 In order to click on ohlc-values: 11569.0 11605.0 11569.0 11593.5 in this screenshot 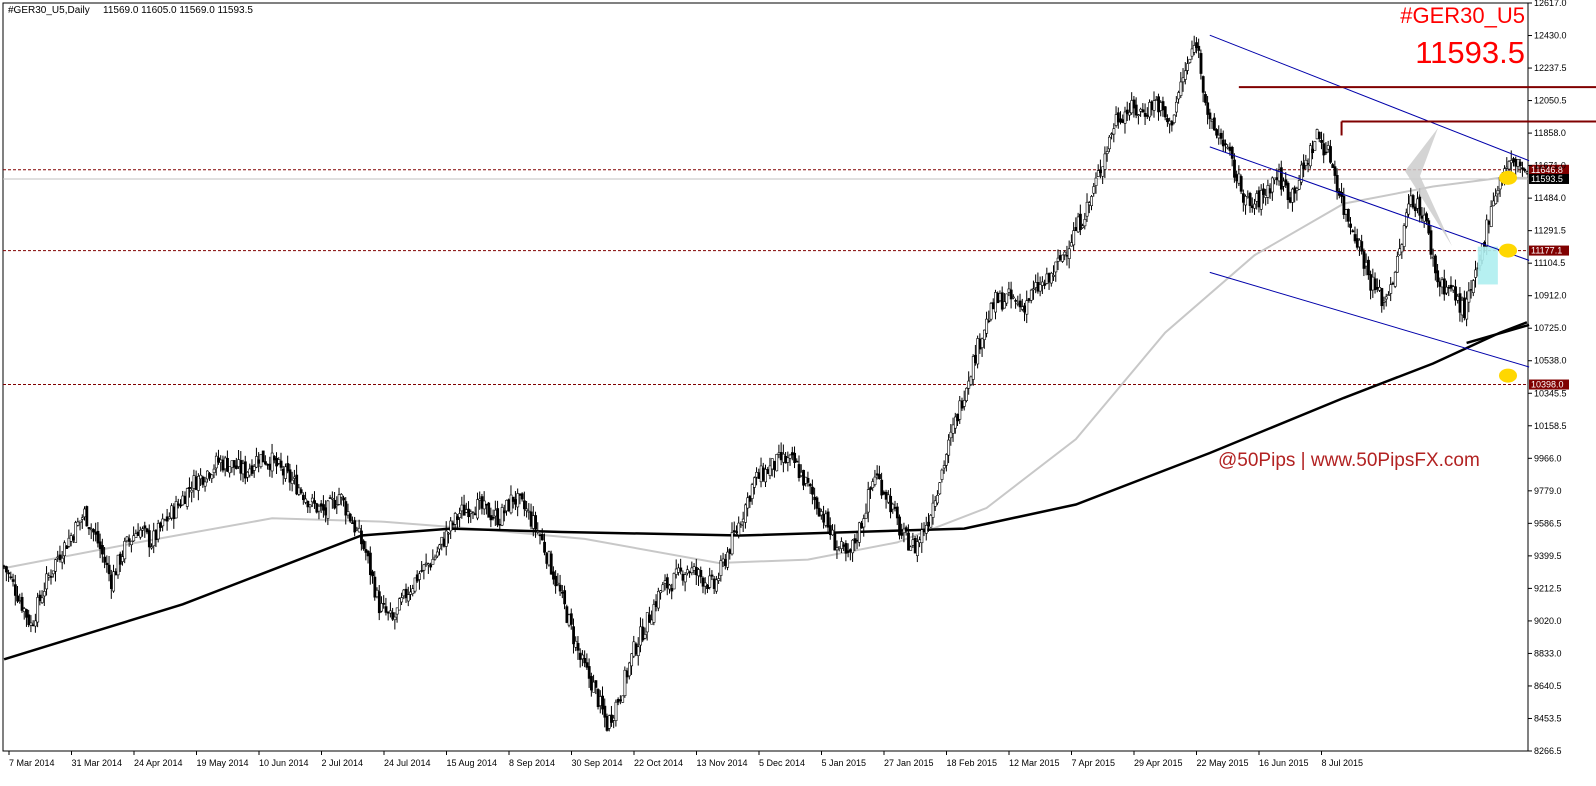, I will do `click(178, 10)`.